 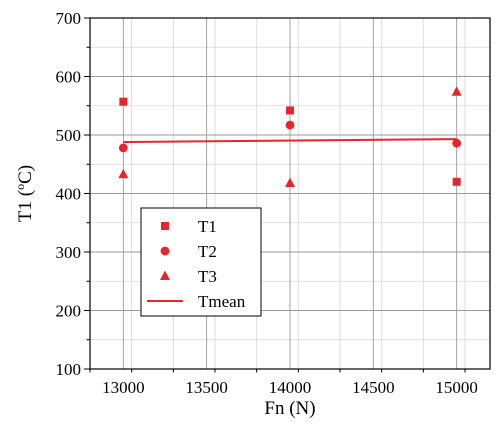 I want to click on x-tick-label: 13000, so click(x=123, y=387).